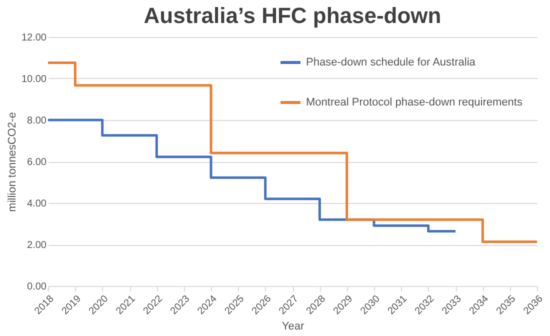 This screenshot has height=336, width=550. I want to click on y-tick-label: 10.00, so click(34, 79).